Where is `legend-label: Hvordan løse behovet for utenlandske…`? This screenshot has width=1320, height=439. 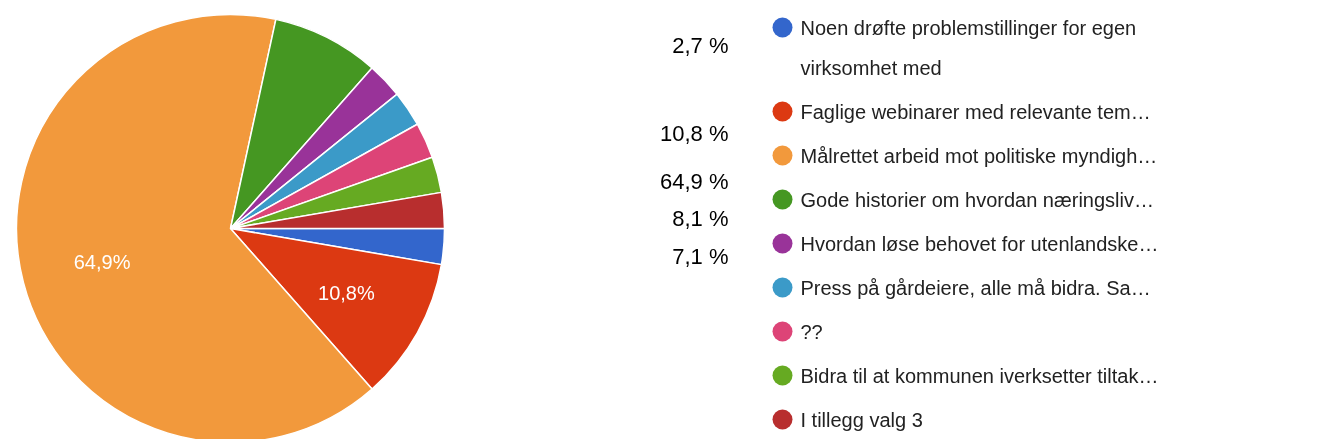
legend-label: Hvordan løse behovet for utenlandske… is located at coordinates (979, 243).